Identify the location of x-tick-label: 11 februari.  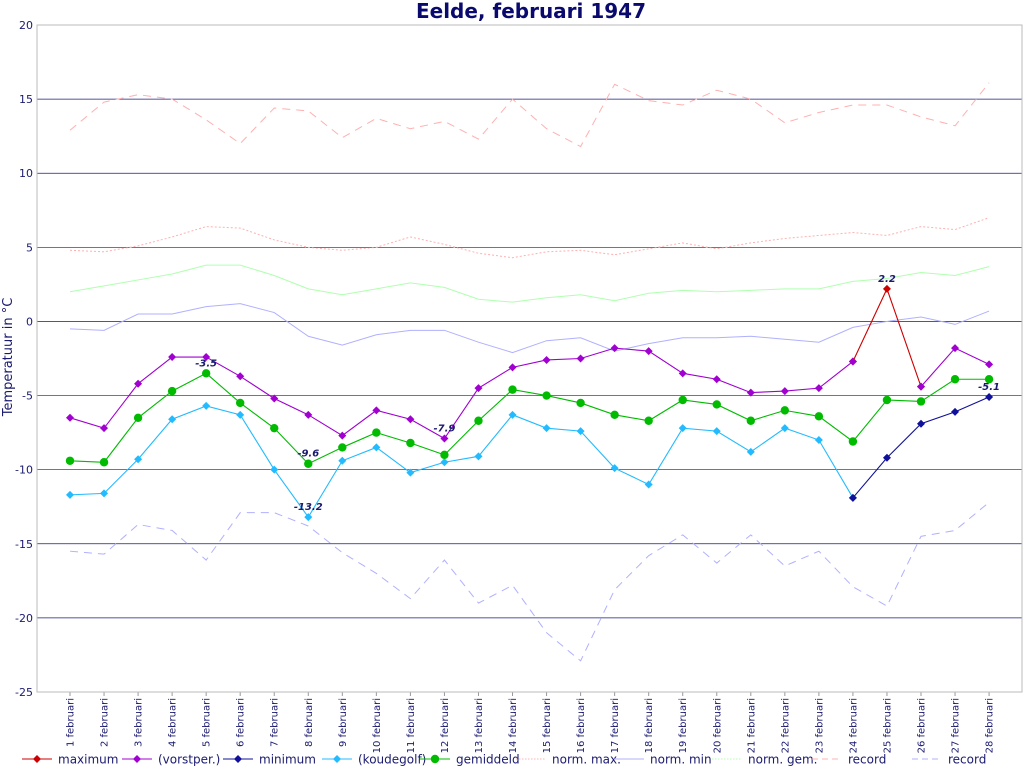
(411, 725).